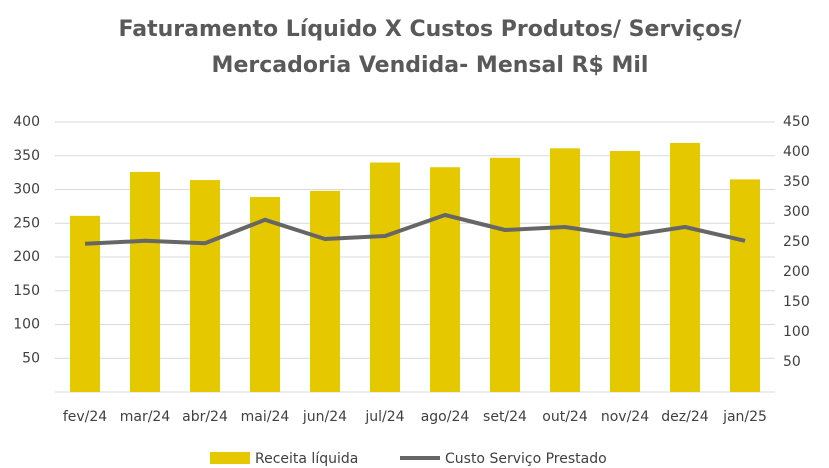  I want to click on x-tick-label: jul/24, so click(384, 417).